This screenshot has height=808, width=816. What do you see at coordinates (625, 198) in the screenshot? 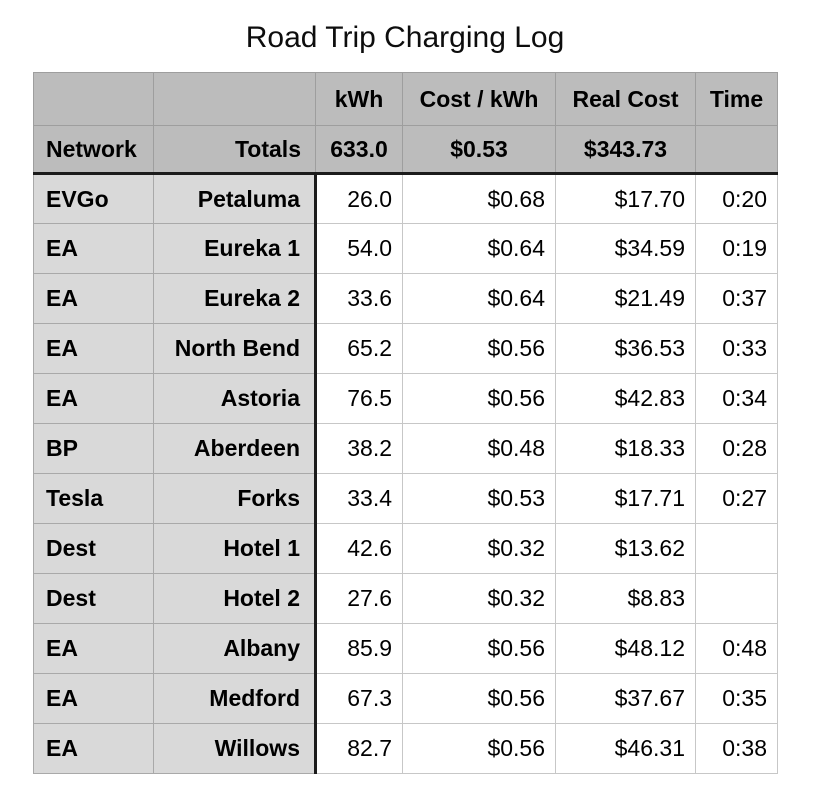
I see `cell-real-cost: $17.70` at bounding box center [625, 198].